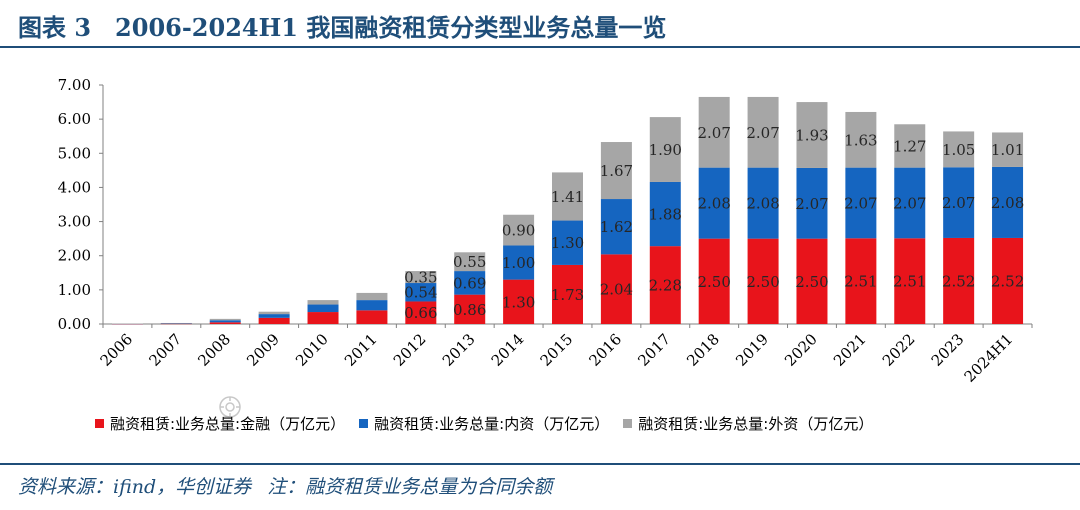 The image size is (1080, 510). Describe the element at coordinates (557, 350) in the screenshot. I see `x-tick-label: 2015` at that location.